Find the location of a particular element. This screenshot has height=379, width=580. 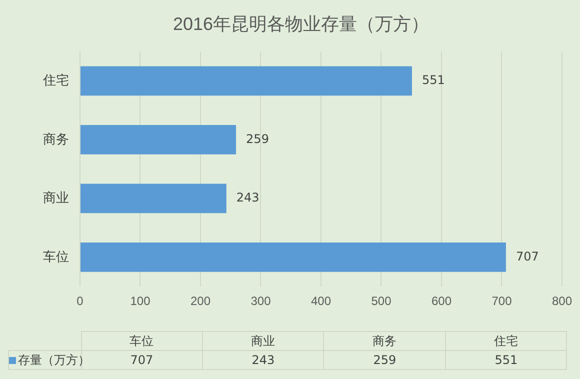

text: 259 is located at coordinates (384, 360).